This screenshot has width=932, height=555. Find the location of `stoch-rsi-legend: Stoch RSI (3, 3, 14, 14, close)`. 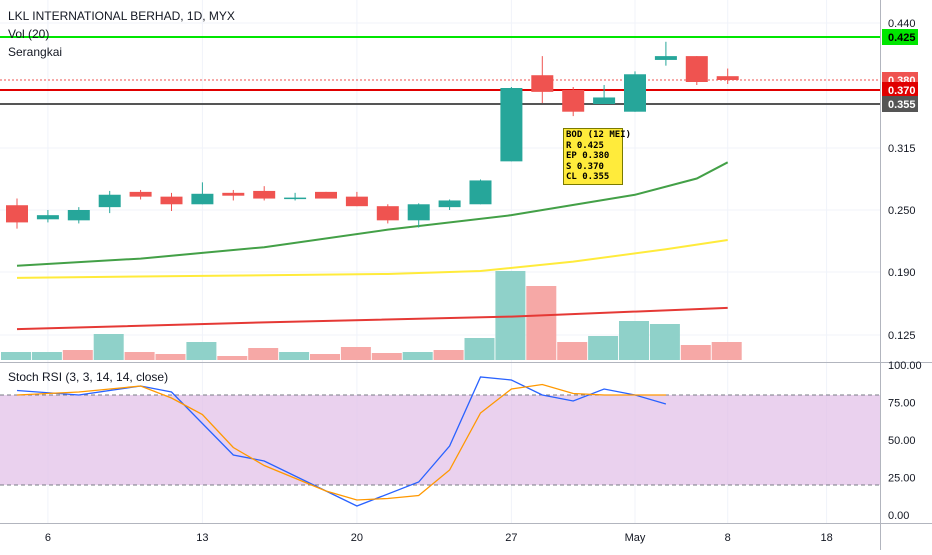

stoch-rsi-legend: Stoch RSI (3, 3, 14, 14, close) is located at coordinates (88, 377).